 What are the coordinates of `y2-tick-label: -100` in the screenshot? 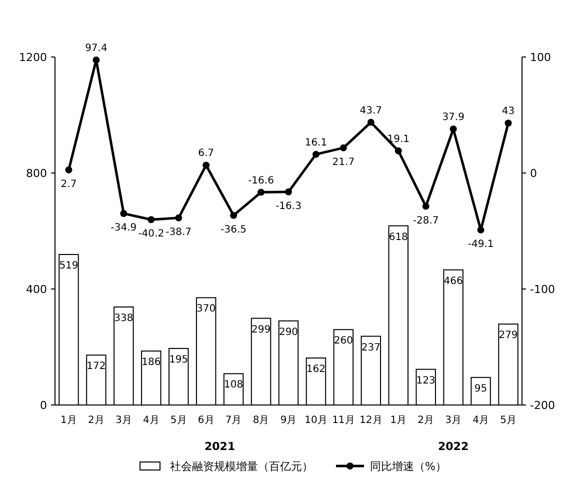 It's located at (542, 289).